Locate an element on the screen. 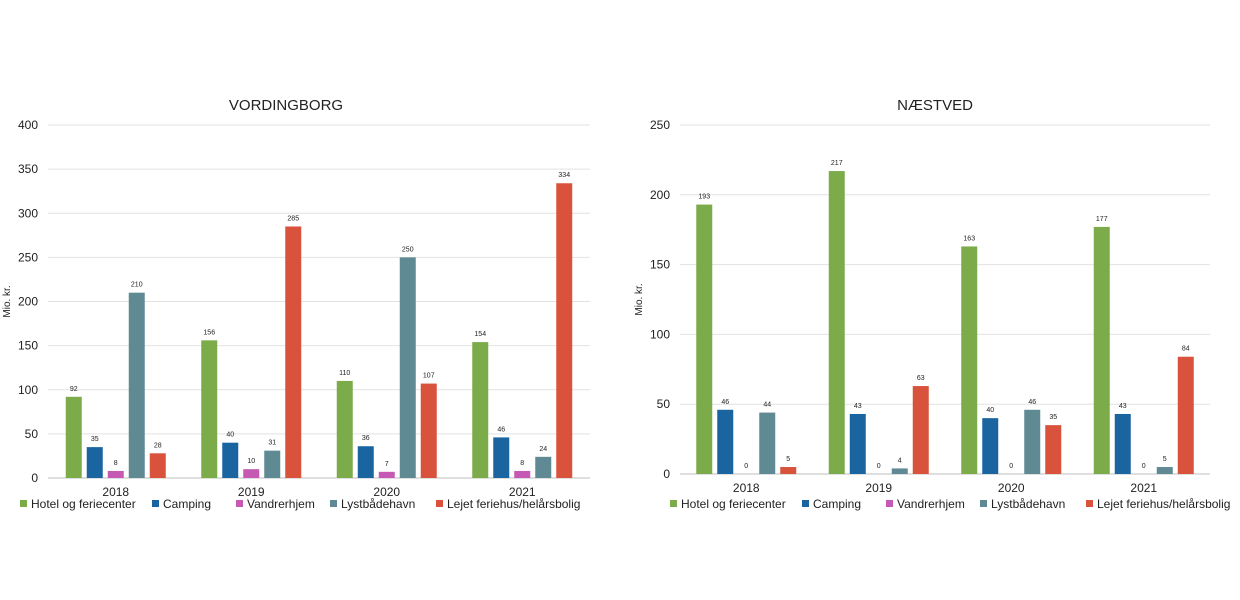 The height and width of the screenshot is (600, 1240). data-label: 110 is located at coordinates (344, 373).